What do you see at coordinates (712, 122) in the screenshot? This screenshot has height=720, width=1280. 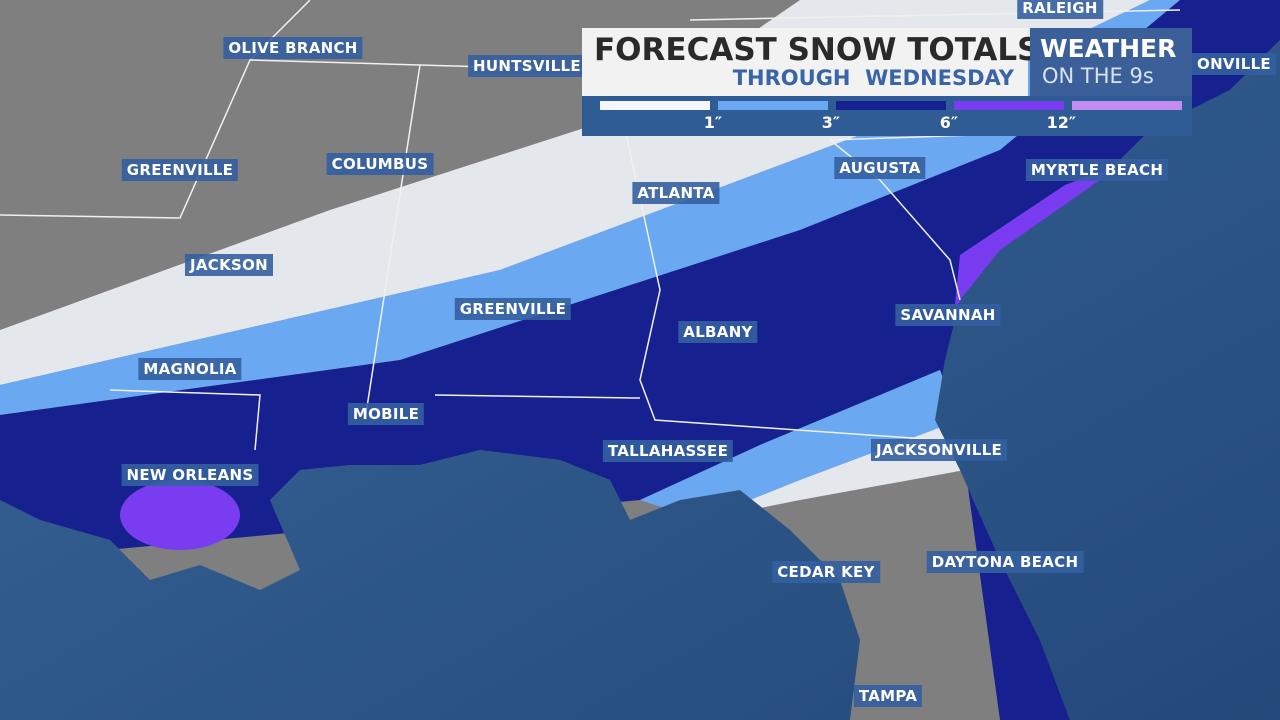 I see `legend-label: 1″` at bounding box center [712, 122].